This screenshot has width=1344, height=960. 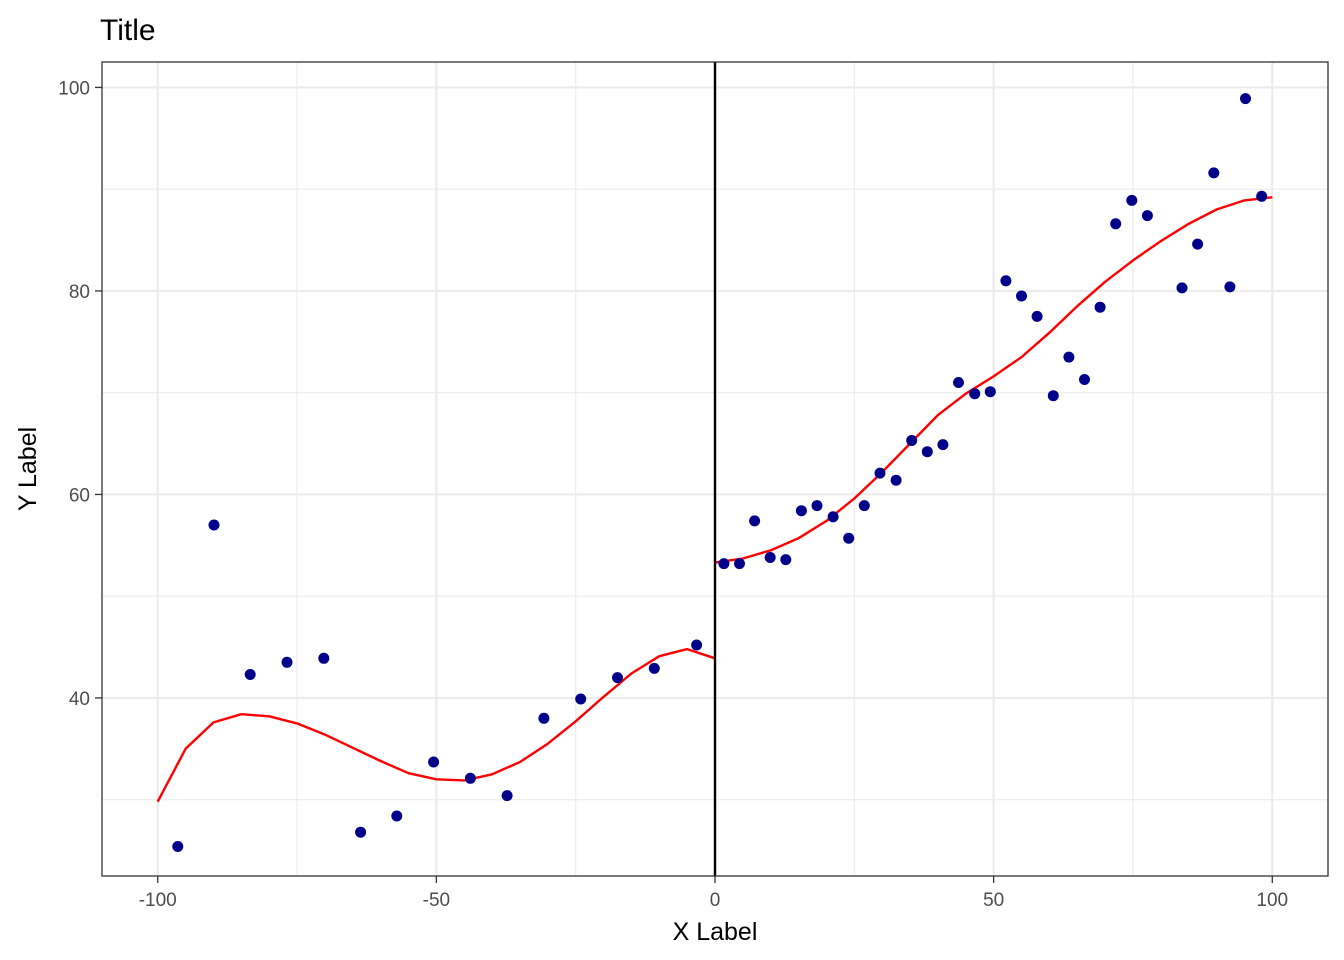 What do you see at coordinates (74, 88) in the screenshot?
I see `y-tick-label: 100` at bounding box center [74, 88].